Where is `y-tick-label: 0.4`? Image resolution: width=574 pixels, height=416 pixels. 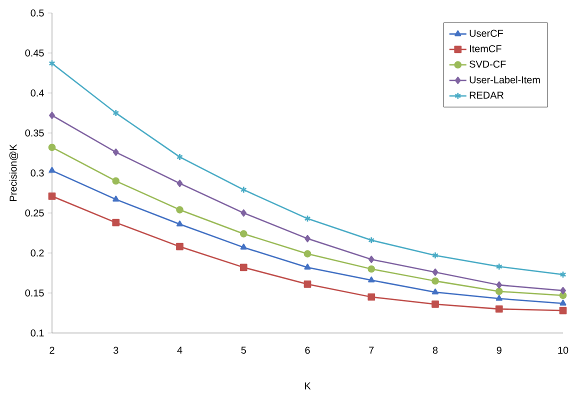 y-tick-label: 0.4 is located at coordinates (37, 93).